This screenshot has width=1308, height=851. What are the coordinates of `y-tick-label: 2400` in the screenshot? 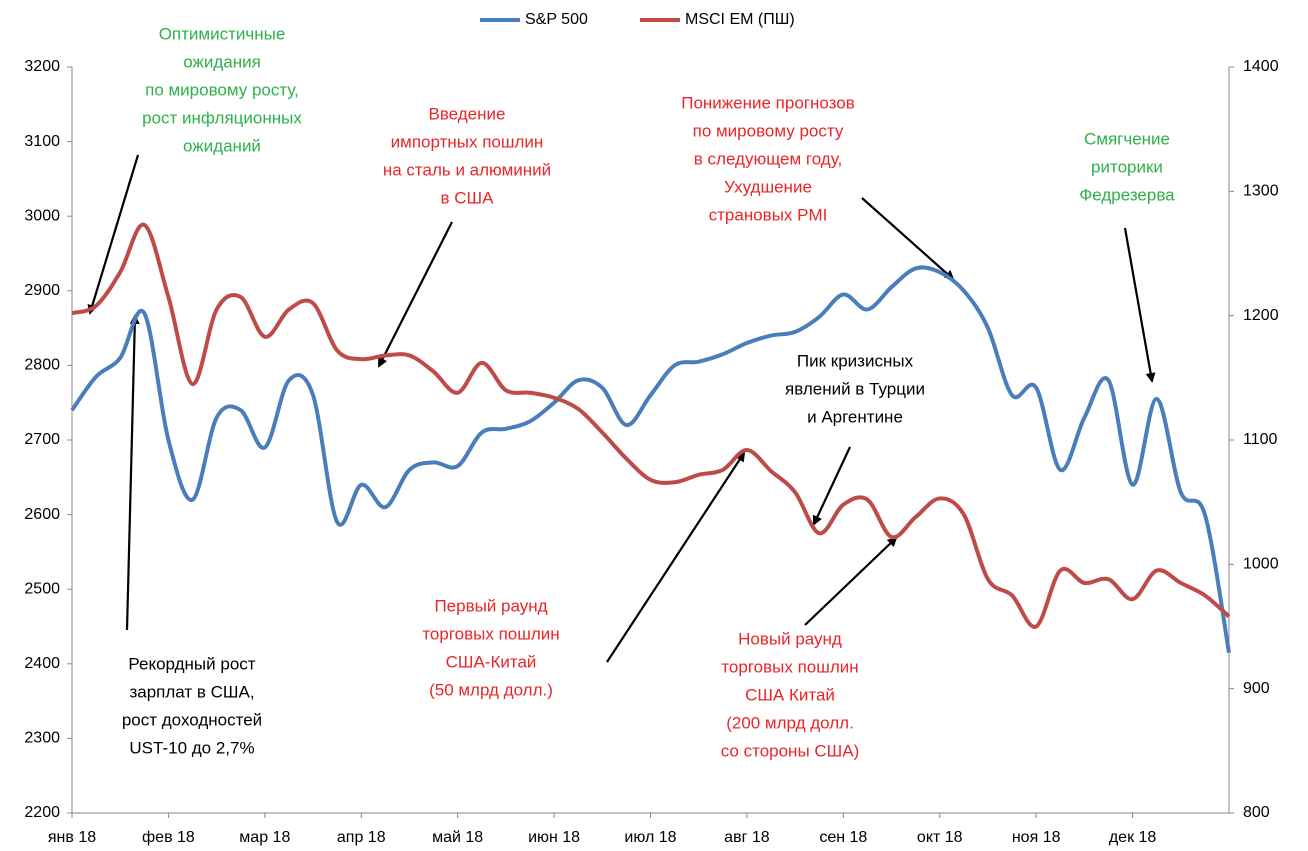 It's located at (42, 663).